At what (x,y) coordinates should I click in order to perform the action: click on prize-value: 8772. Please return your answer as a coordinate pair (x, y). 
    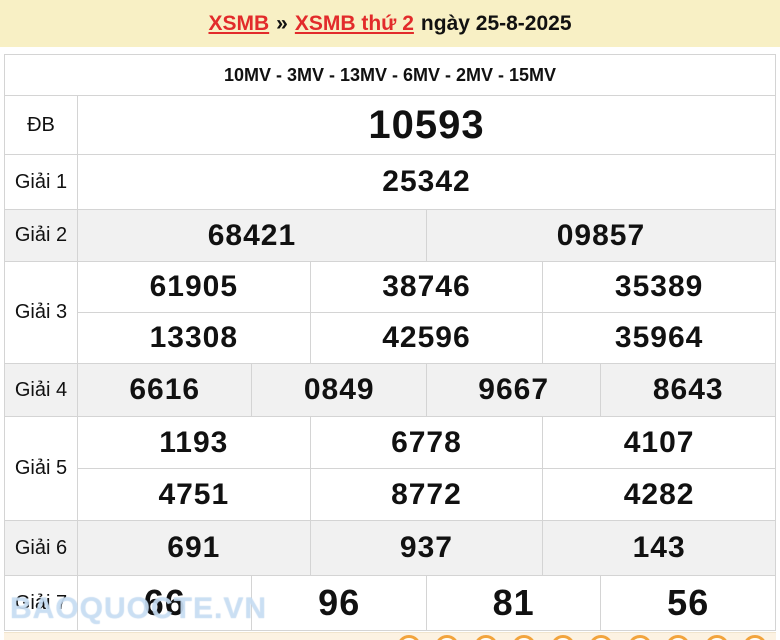
    Looking at the image, I should click on (426, 494).